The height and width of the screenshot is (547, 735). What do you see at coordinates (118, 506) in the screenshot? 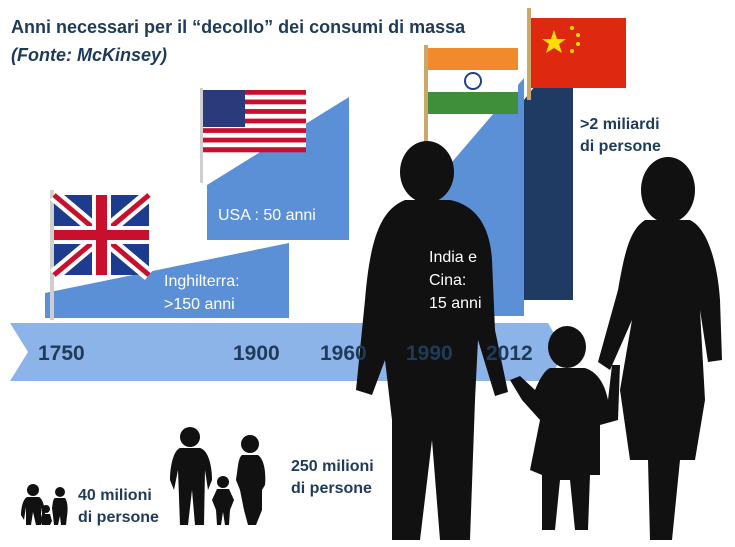
I see `population-label-40m: 40 milioni di persone` at bounding box center [118, 506].